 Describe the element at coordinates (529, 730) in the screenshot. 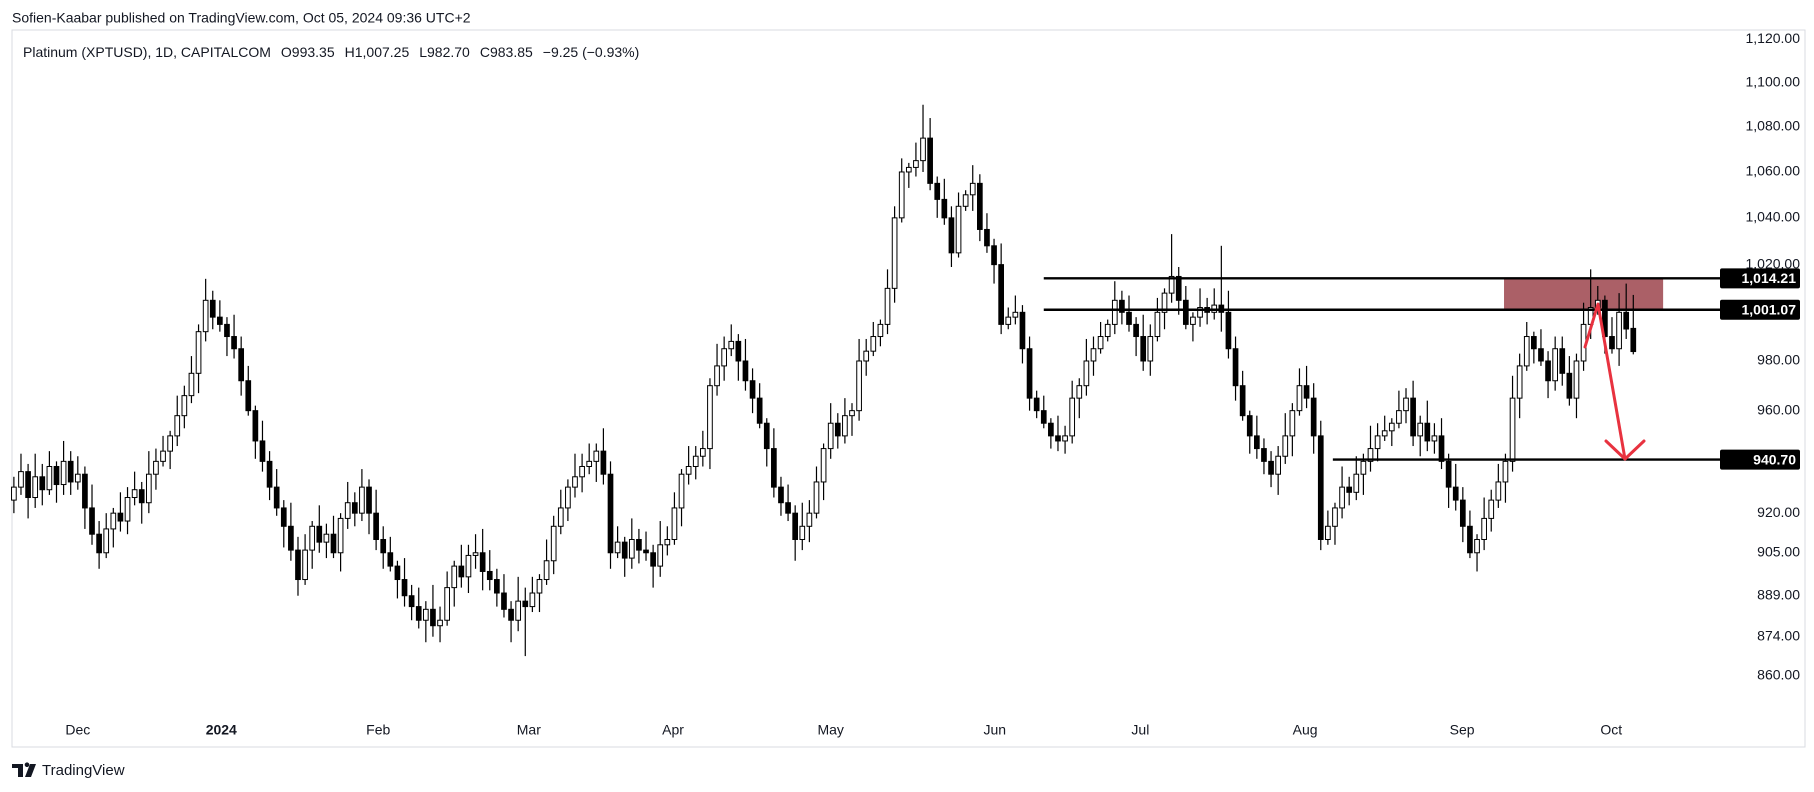

I see `x-tick-label: Mar` at that location.